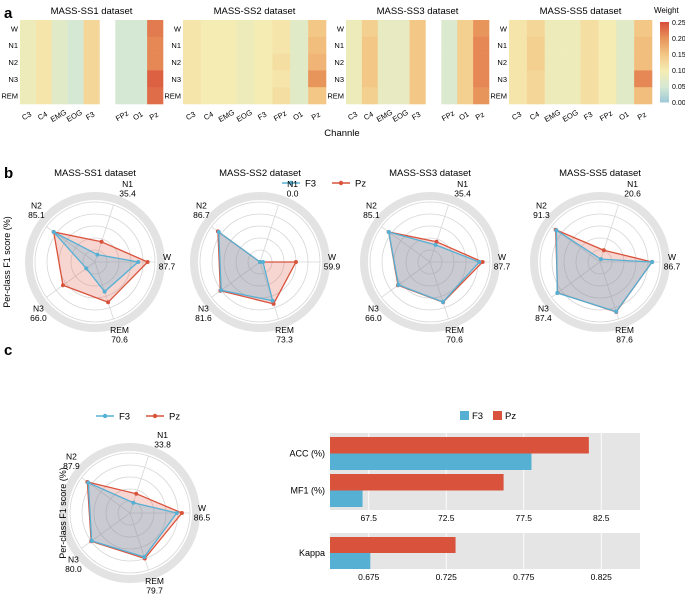  Describe the element at coordinates (454, 330) in the screenshot. I see `radar-axis-label: REM` at that location.